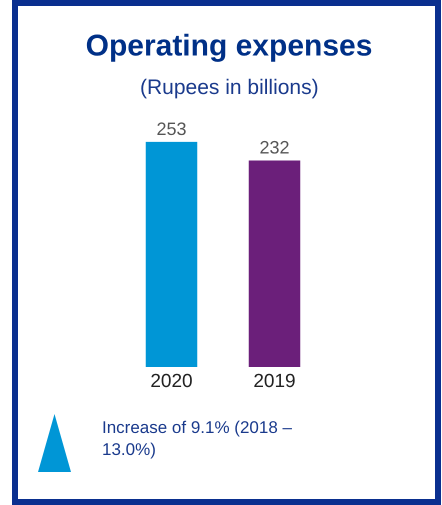 The width and height of the screenshot is (442, 505). Describe the element at coordinates (197, 439) in the screenshot. I see `text: Increase of 9.1% (2018 – 13.0%)` at that location.